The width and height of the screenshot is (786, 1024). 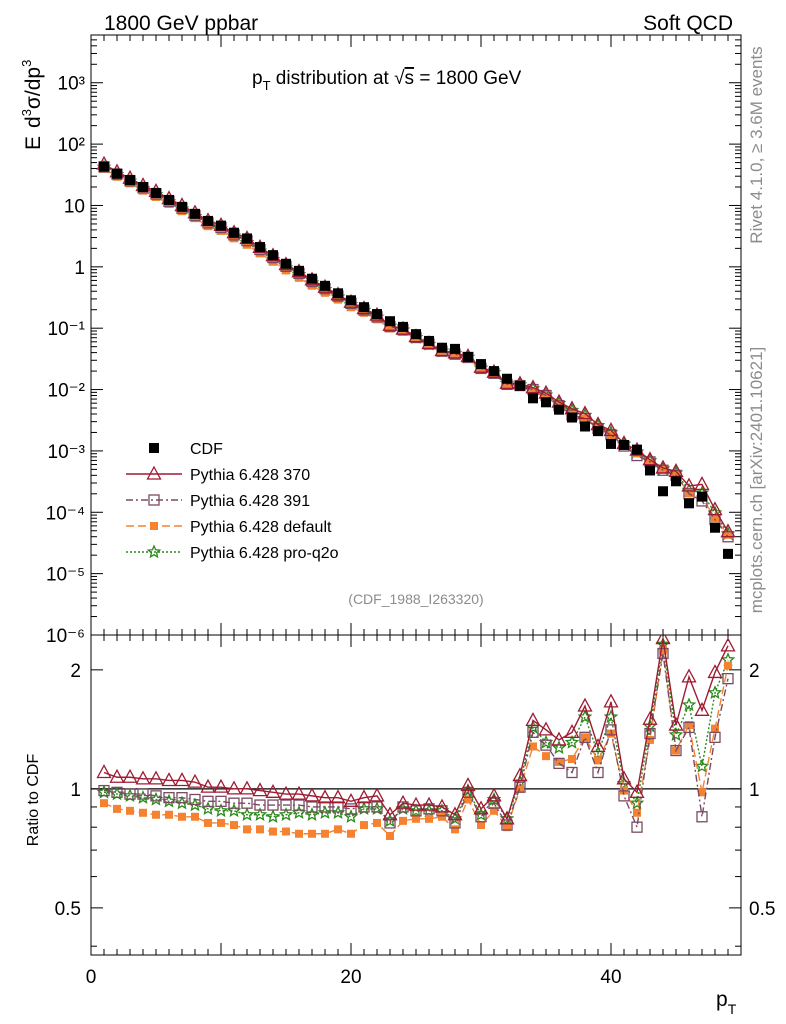 What do you see at coordinates (726, 1002) in the screenshot?
I see `x-axis-label: pT` at bounding box center [726, 1002].